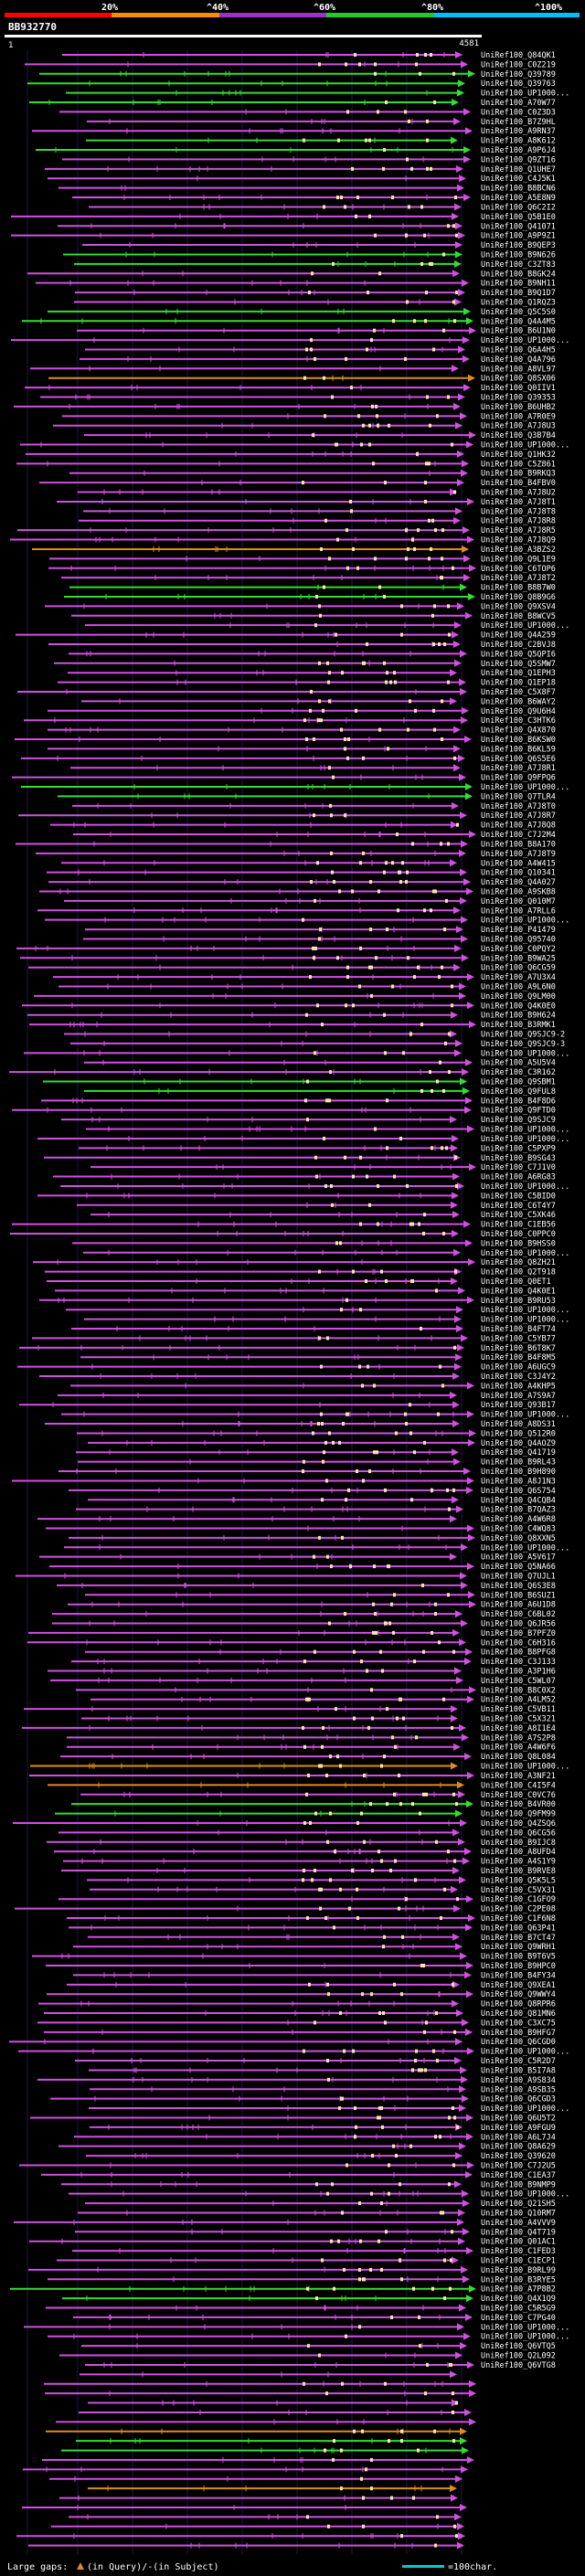  What do you see at coordinates (314, 1329) in the screenshot?
I see `hit-row: UniRef100_B4FT74` at bounding box center [314, 1329].